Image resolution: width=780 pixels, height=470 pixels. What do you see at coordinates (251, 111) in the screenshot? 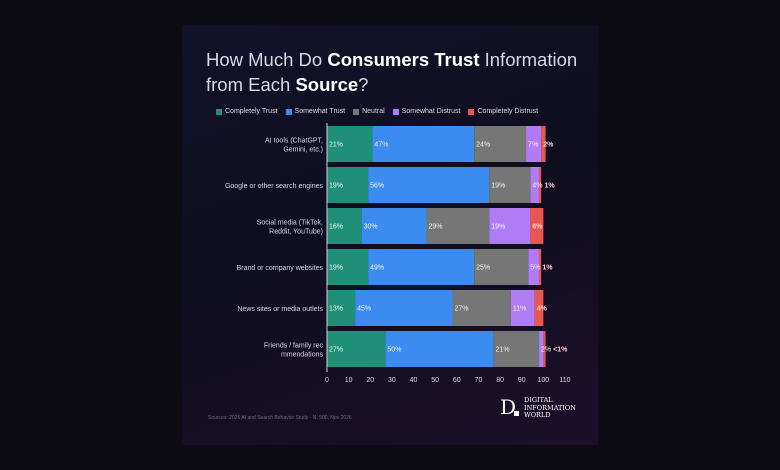
I see `legend-label: Completely Trust` at bounding box center [251, 111].